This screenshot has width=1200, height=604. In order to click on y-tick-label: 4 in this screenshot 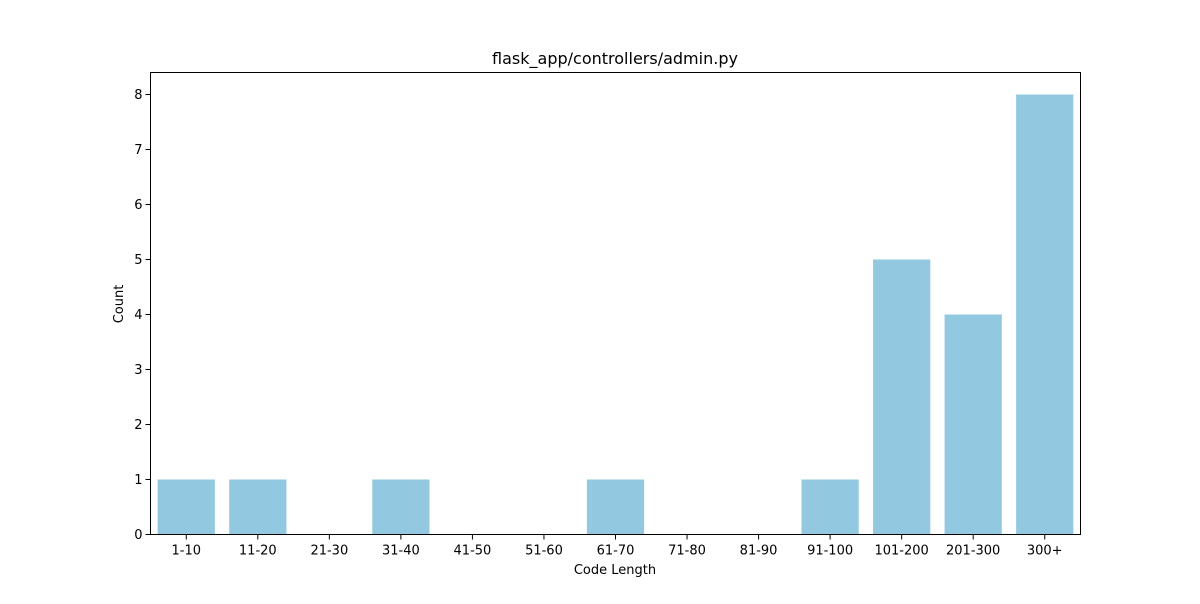, I will do `click(138, 315)`.